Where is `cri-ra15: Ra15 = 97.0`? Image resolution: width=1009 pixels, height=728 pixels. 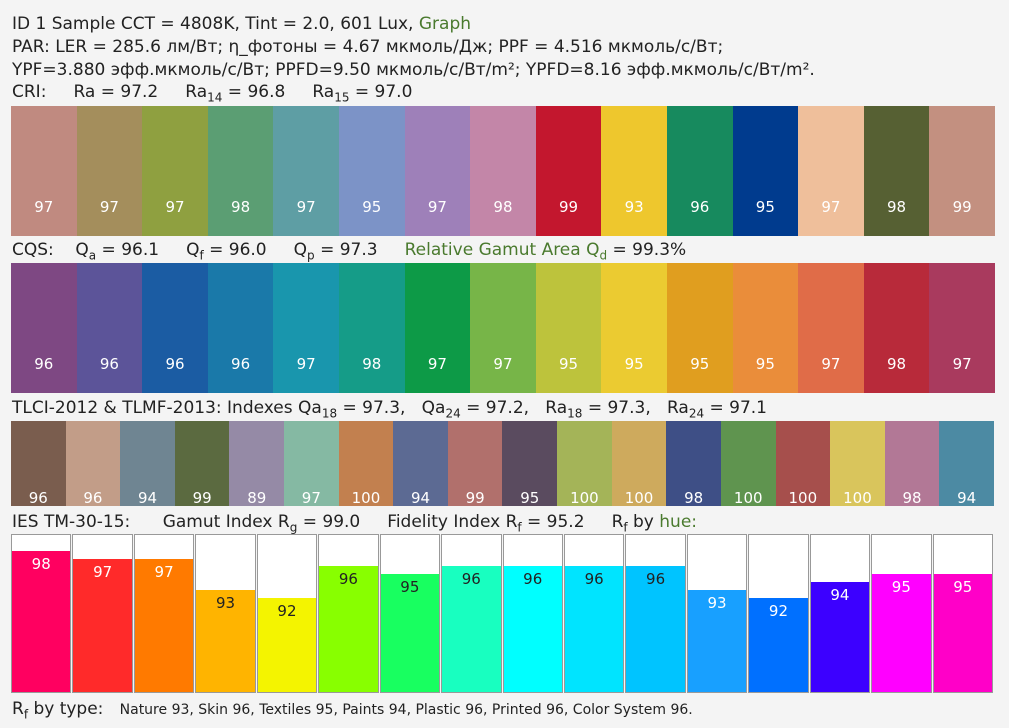
cri-ra15: Ra15 = 97.0 is located at coordinates (362, 93).